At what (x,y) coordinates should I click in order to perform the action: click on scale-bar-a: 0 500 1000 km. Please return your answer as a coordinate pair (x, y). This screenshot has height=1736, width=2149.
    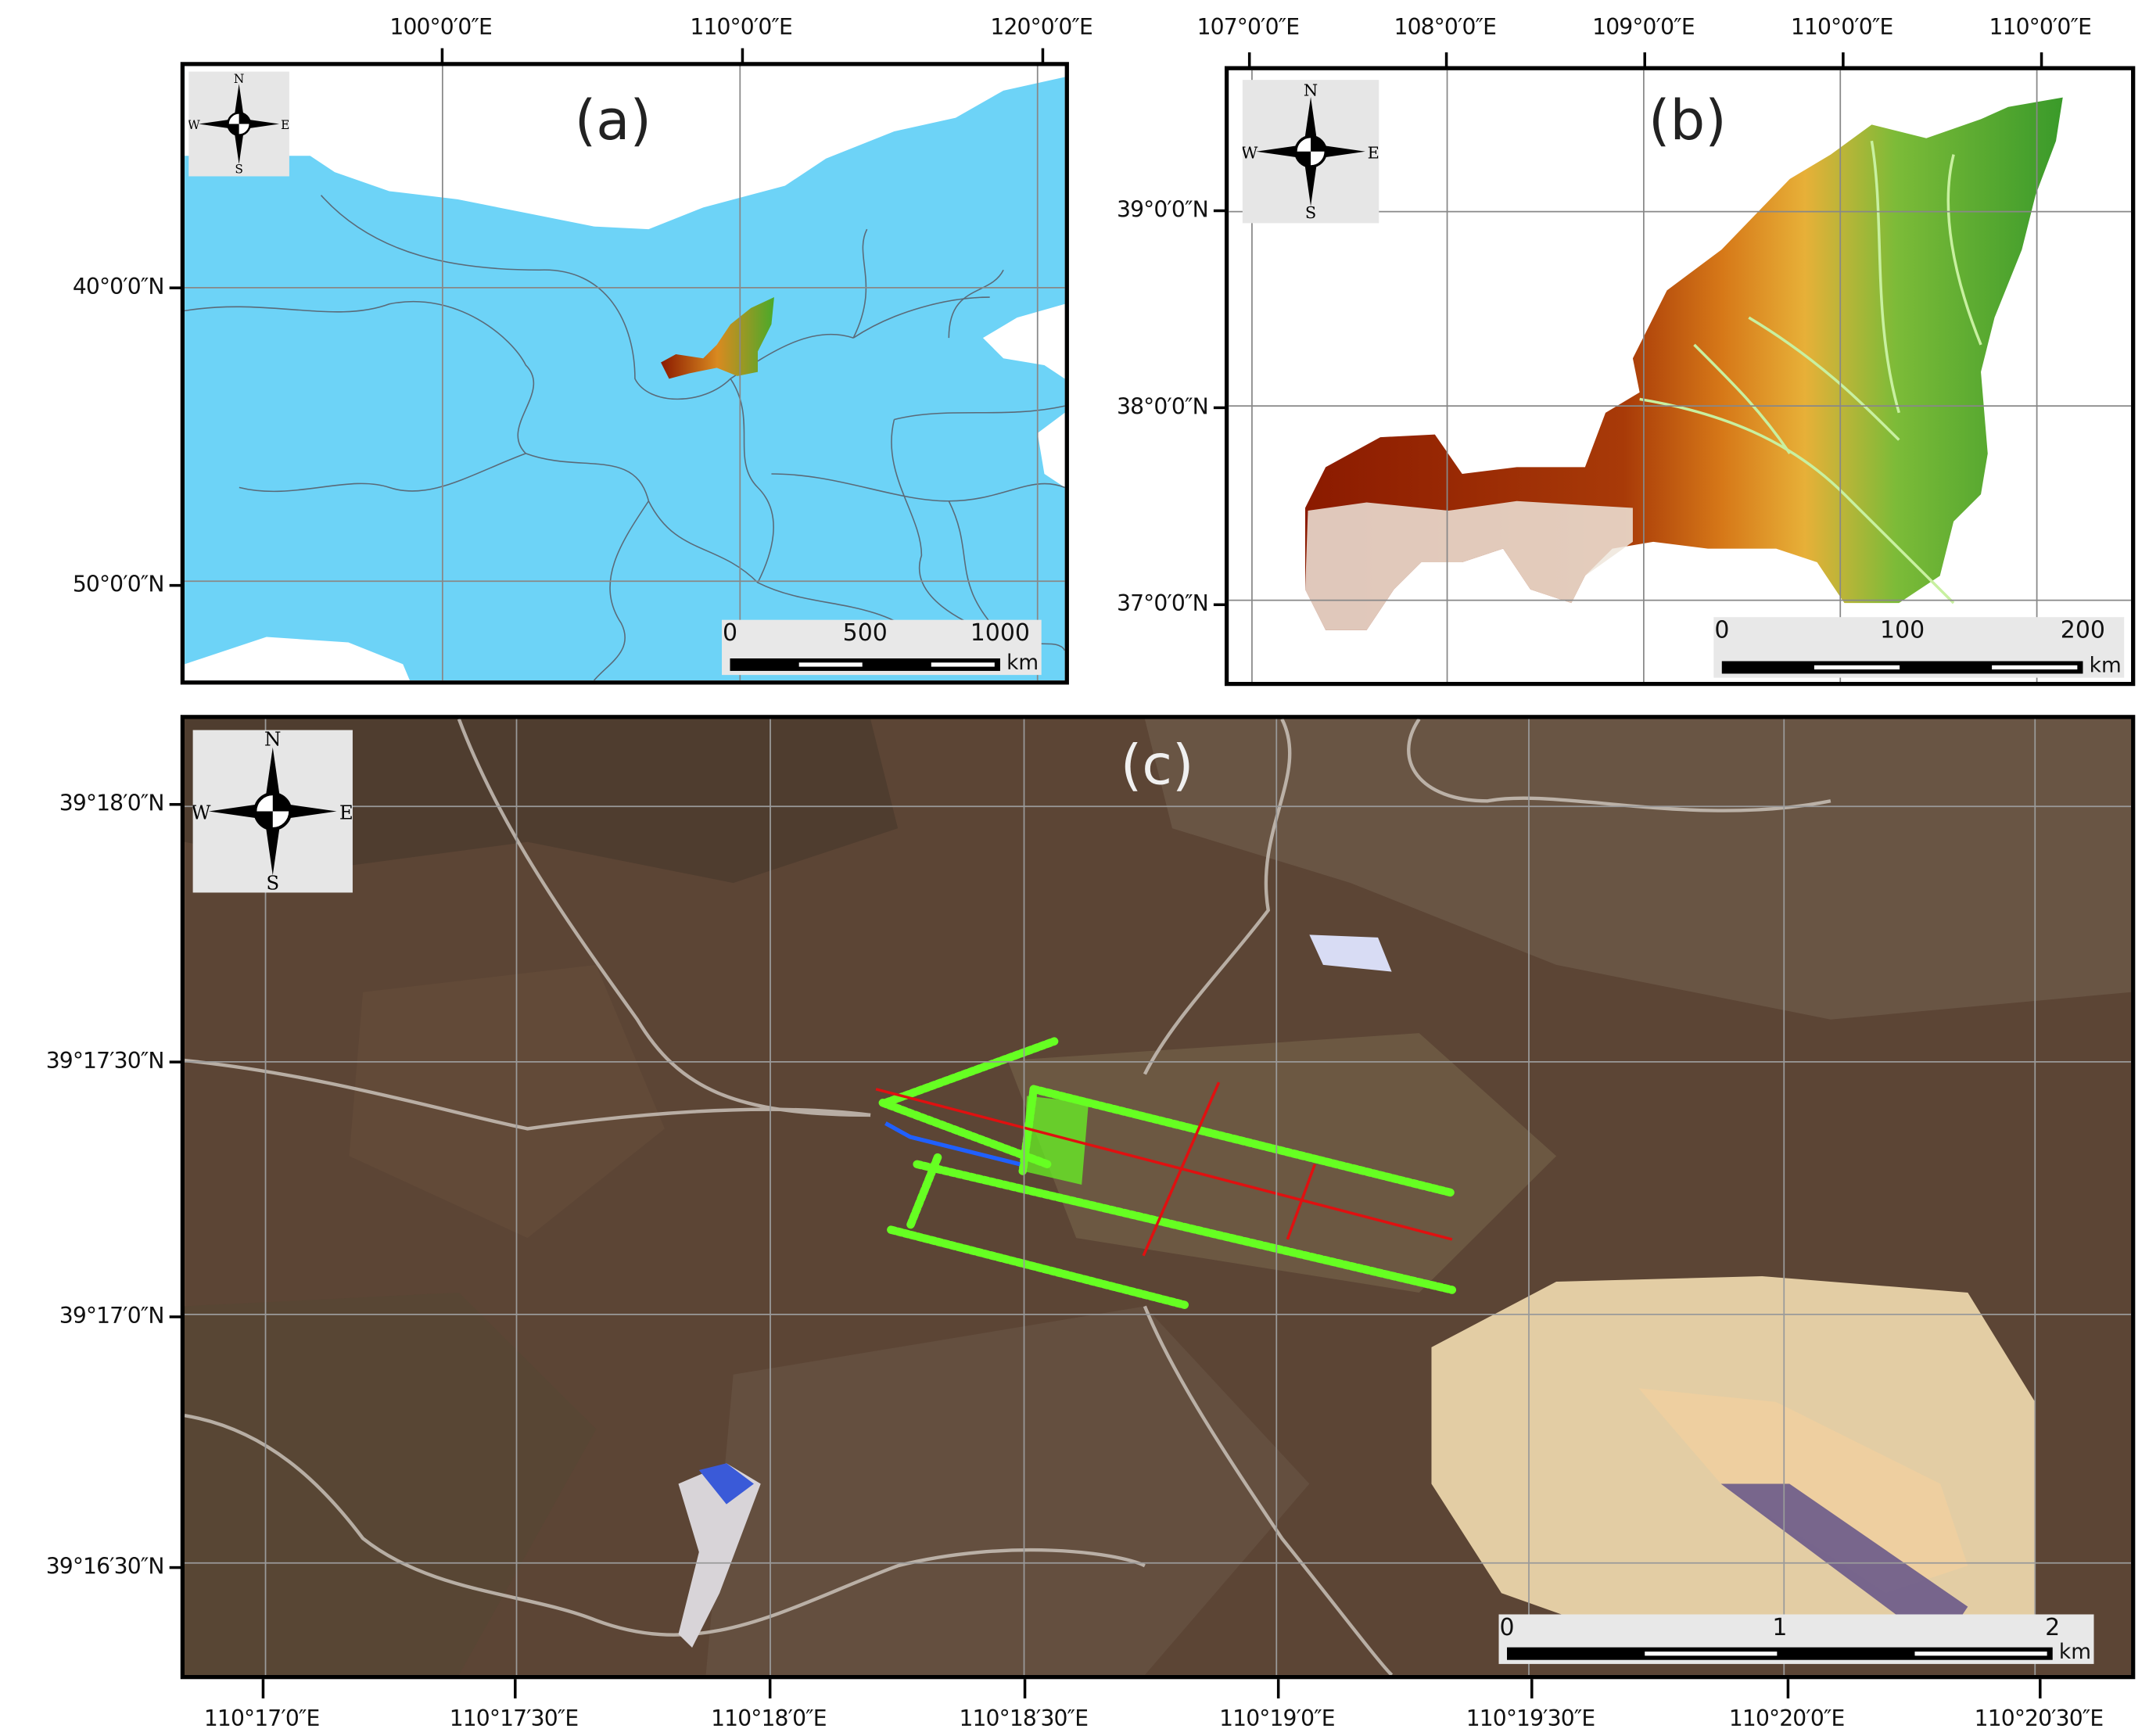
    Looking at the image, I should click on (882, 648).